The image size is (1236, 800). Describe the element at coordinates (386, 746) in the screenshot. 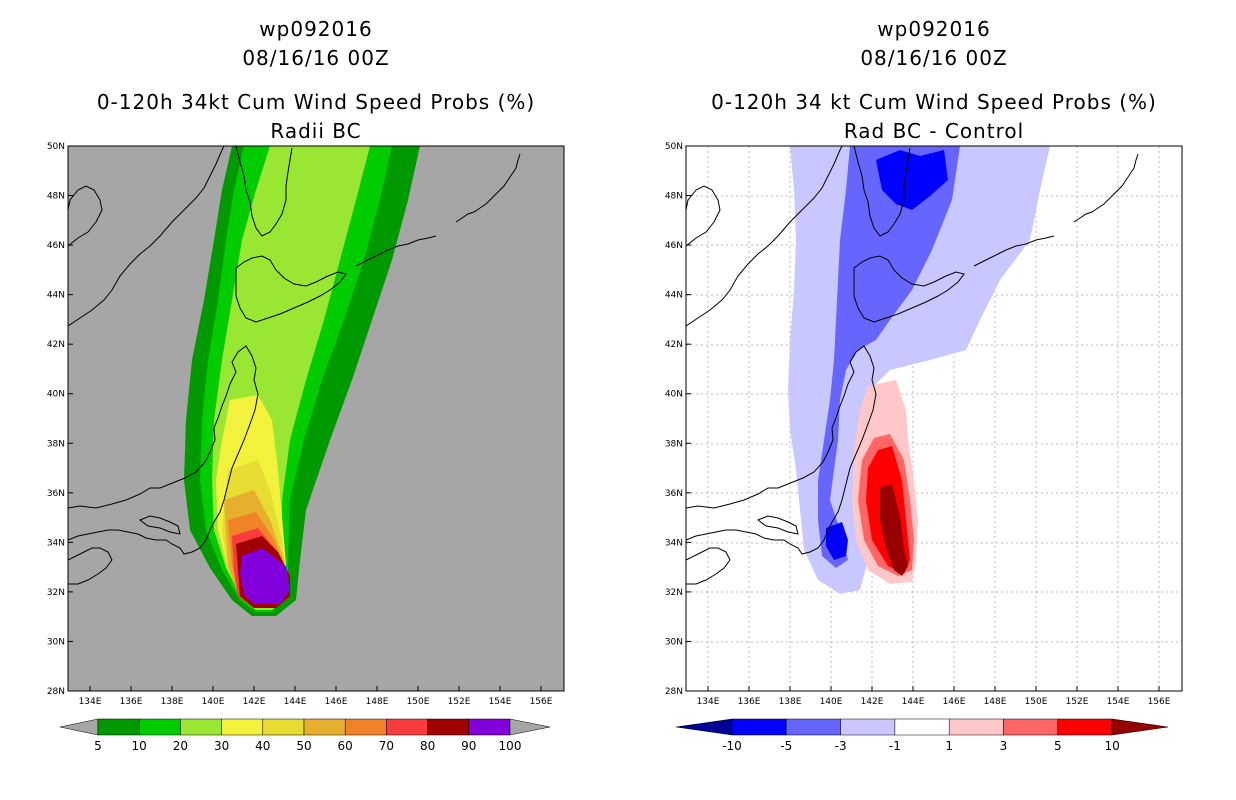

I see `left-colorbar-label: 70` at that location.